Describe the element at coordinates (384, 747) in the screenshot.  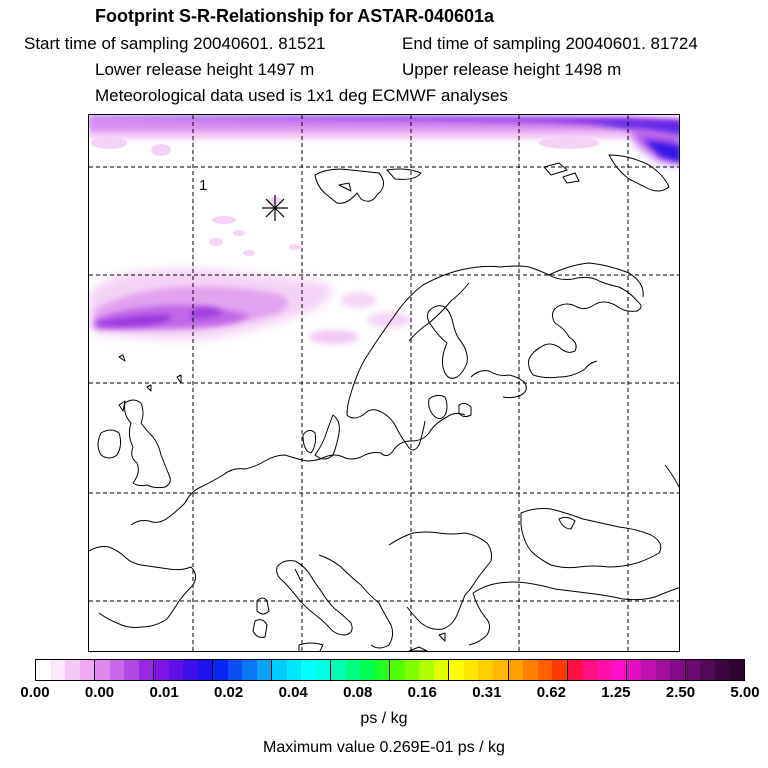
I see `maximum-value-label: Maximum value 0.269E-01 ps / kg` at that location.